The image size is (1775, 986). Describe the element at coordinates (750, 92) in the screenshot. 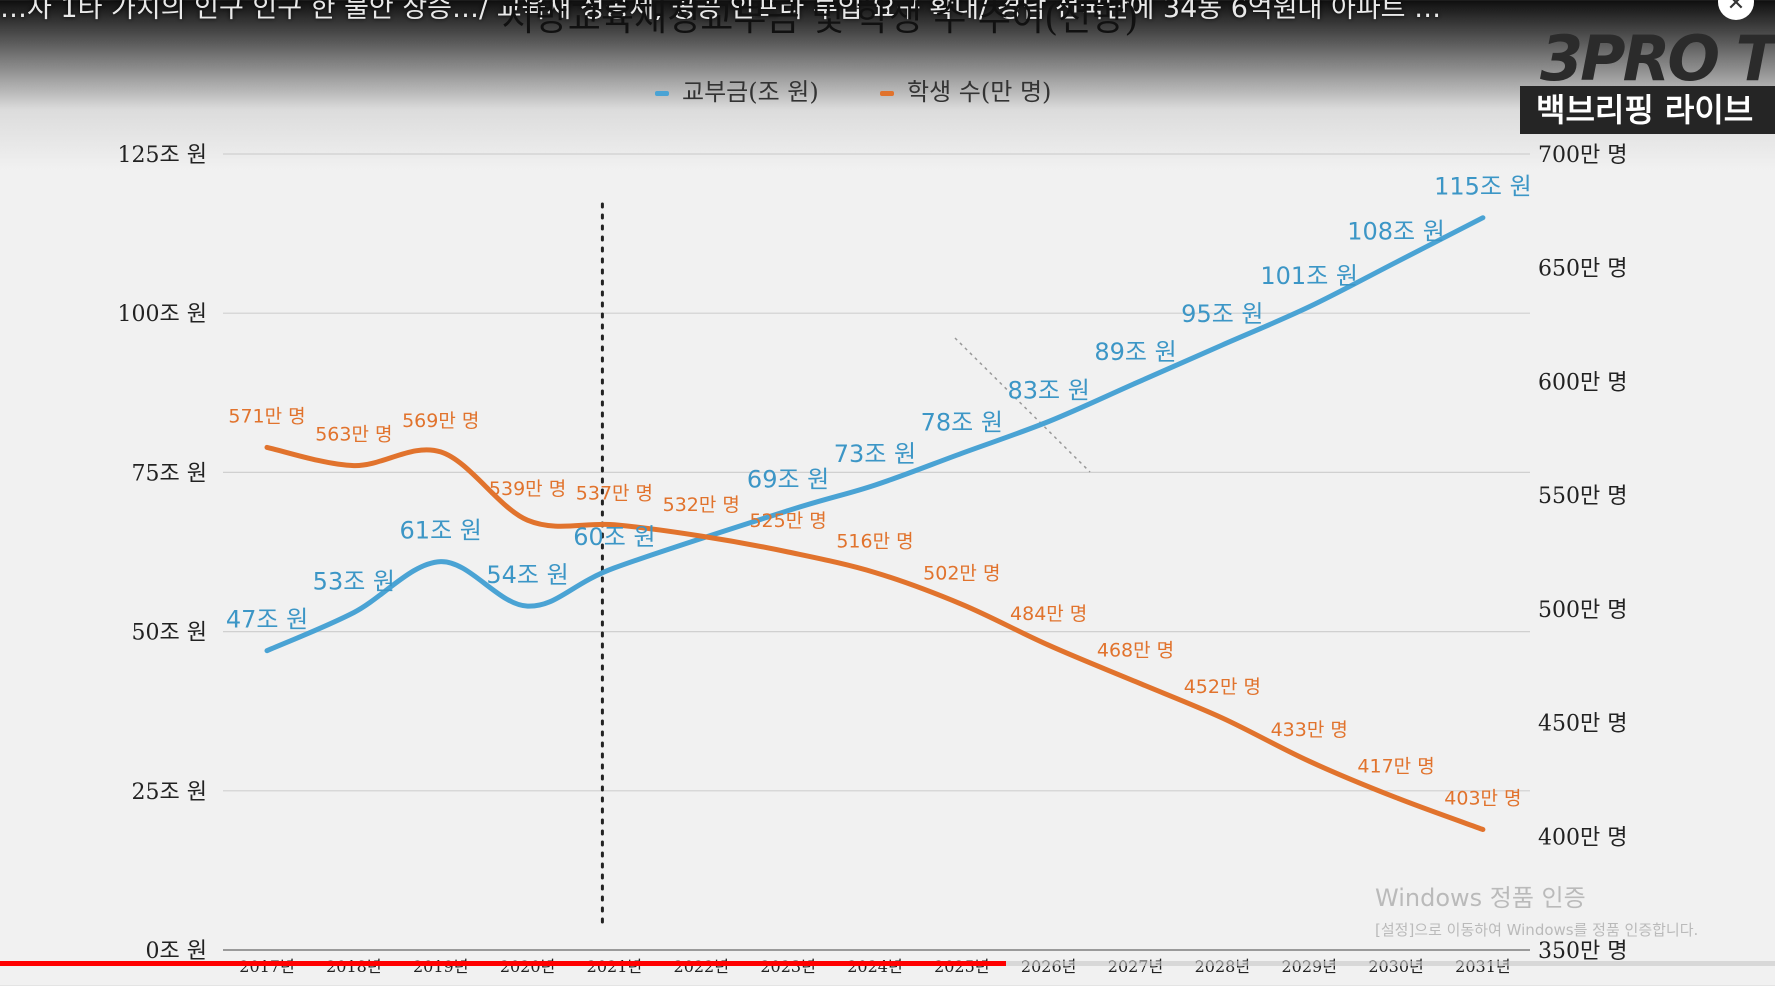

I see `legend-label-grant: 교부금(조 원)` at that location.